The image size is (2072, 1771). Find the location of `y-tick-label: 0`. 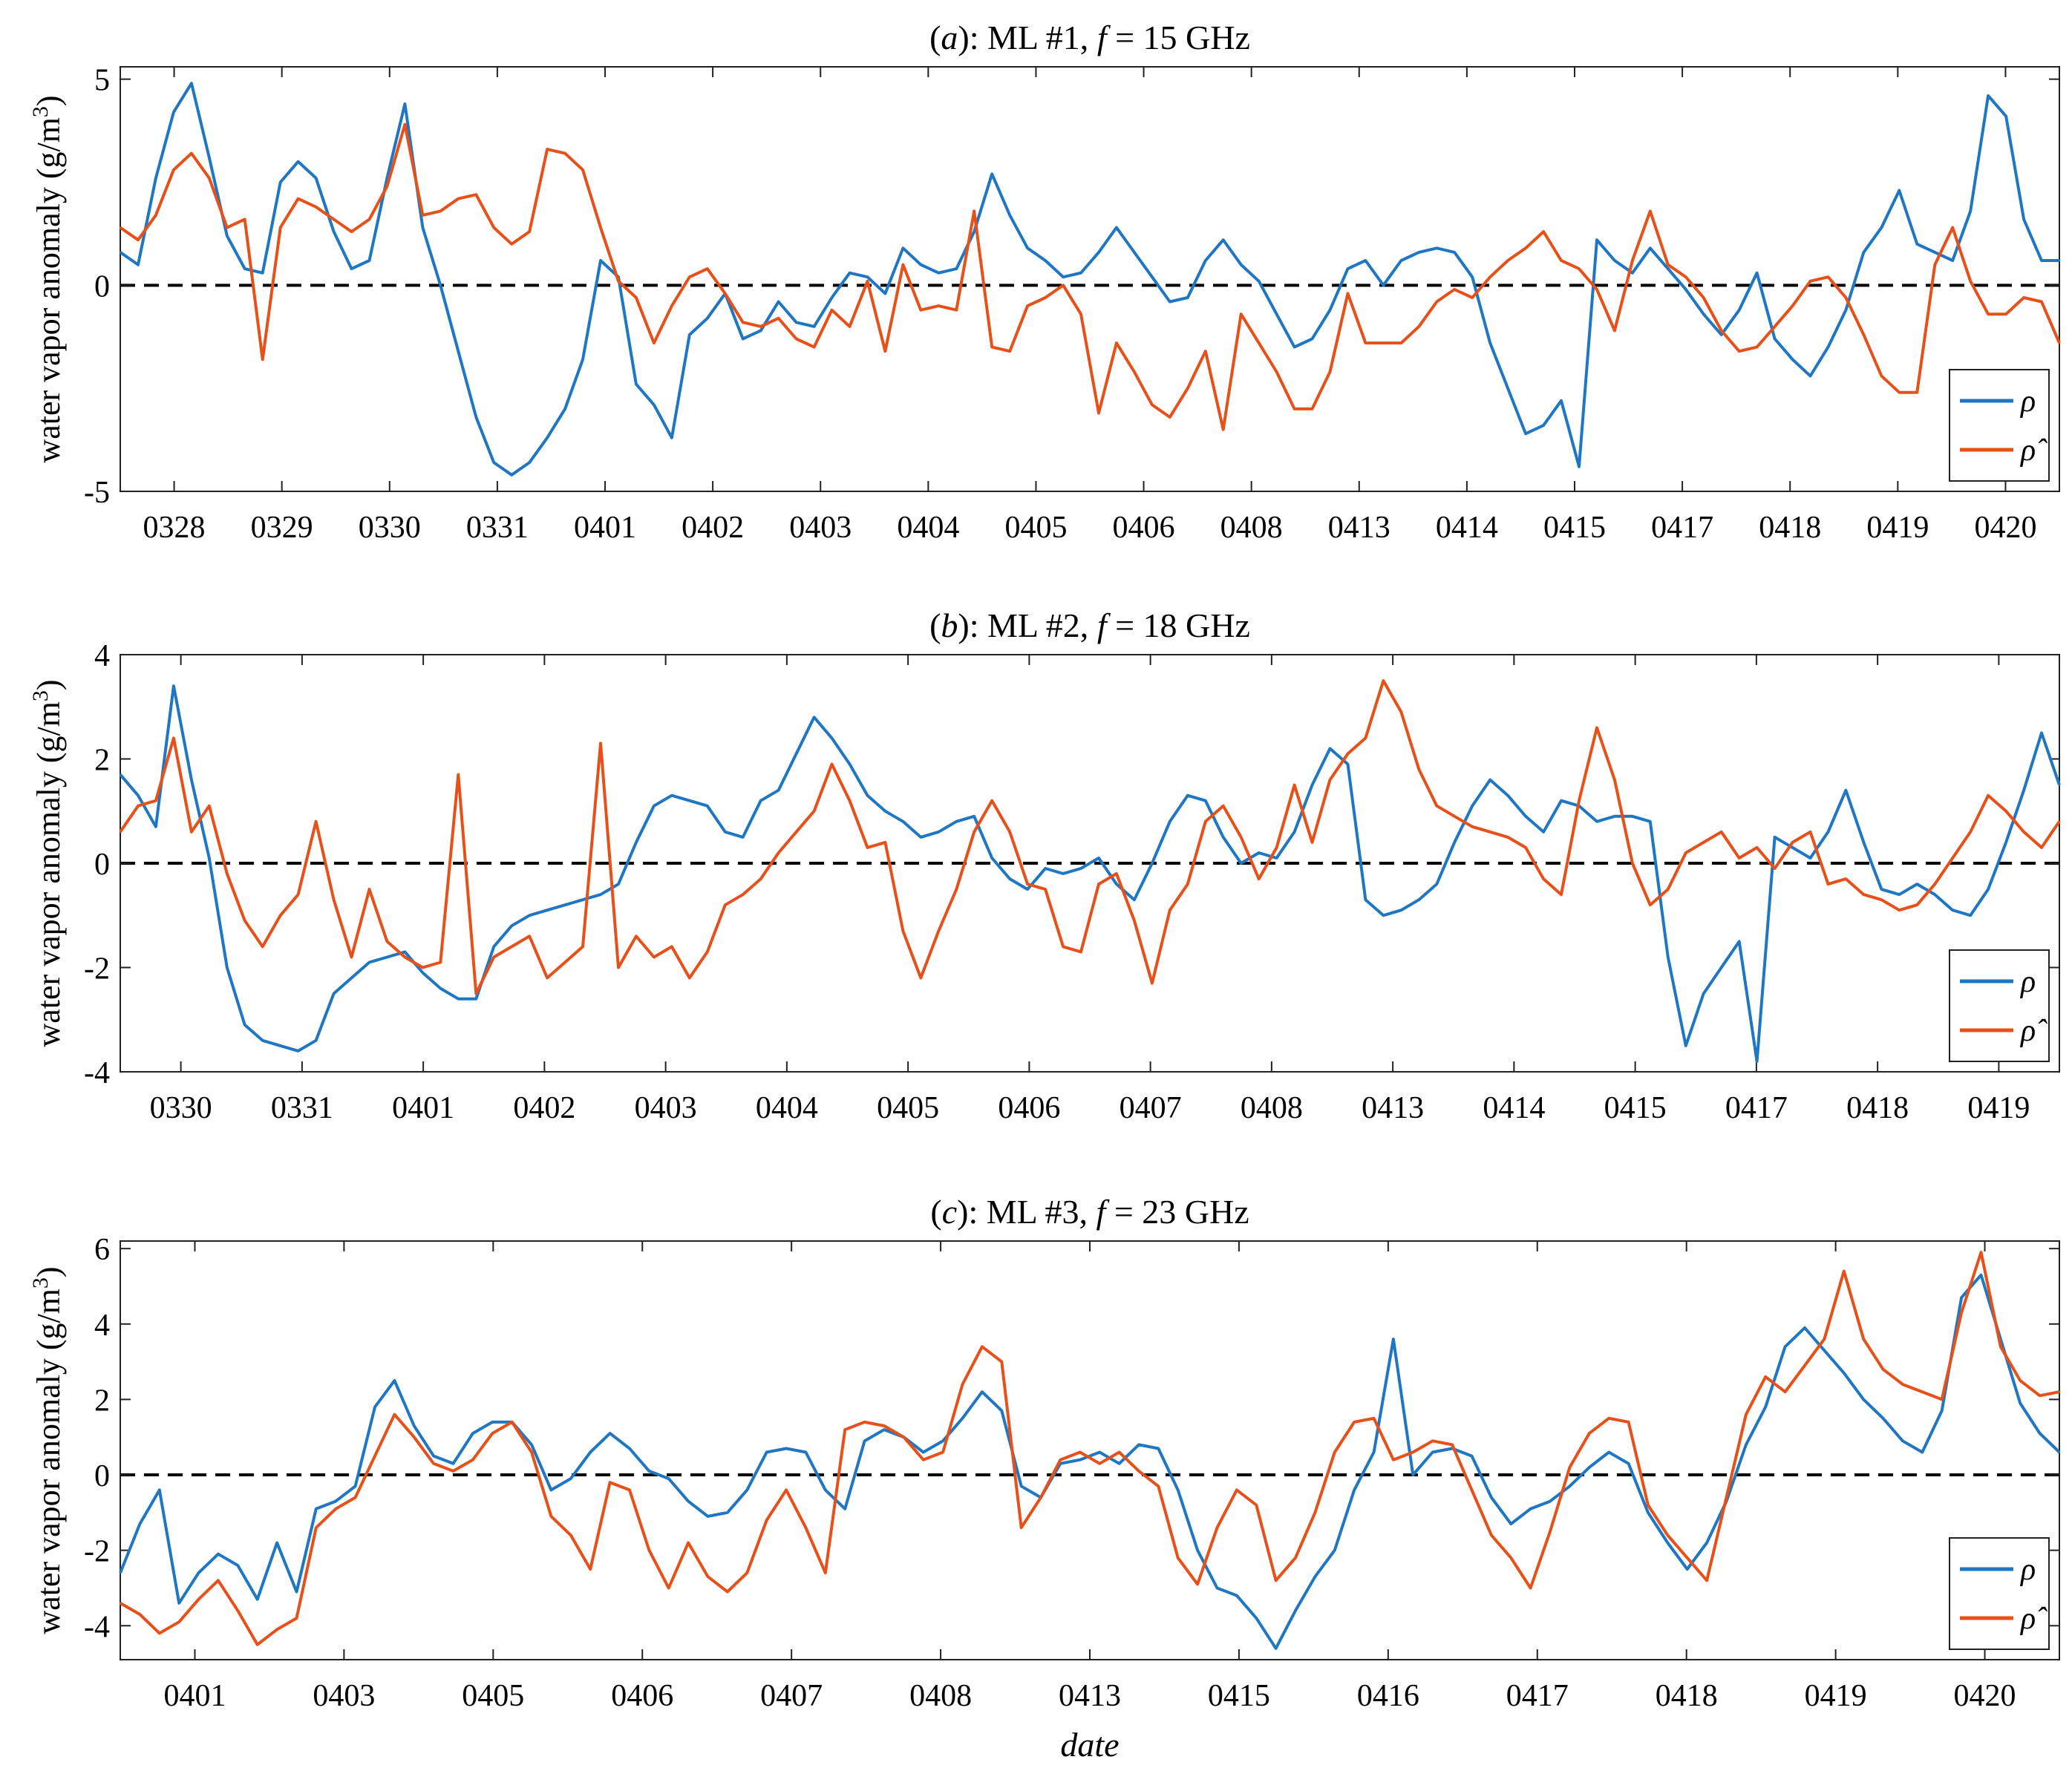

y-tick-label: 0 is located at coordinates (102, 1476).